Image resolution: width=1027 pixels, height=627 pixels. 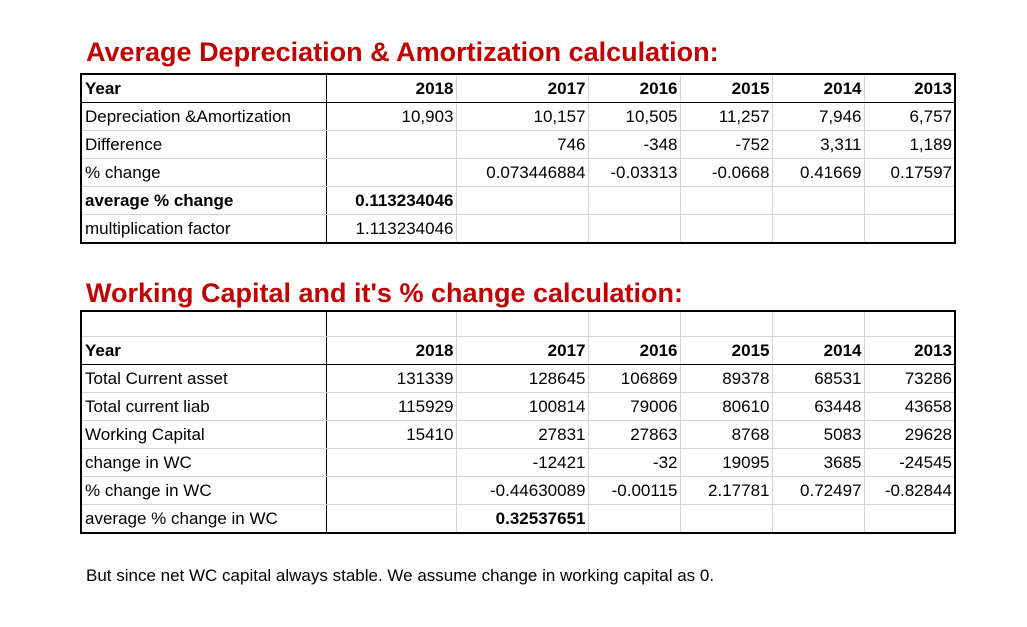 I want to click on table-row: average % change in WC 0.32537651, so click(x=518, y=519).